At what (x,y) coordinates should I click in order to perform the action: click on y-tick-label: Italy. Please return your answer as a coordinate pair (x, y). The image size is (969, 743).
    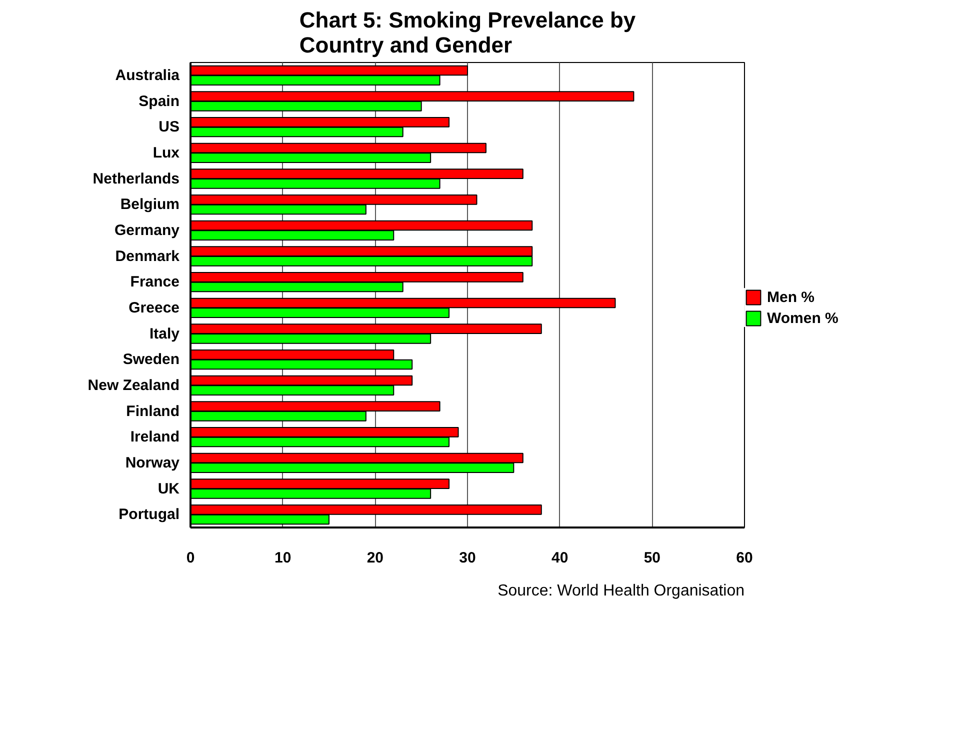
    Looking at the image, I should click on (164, 333).